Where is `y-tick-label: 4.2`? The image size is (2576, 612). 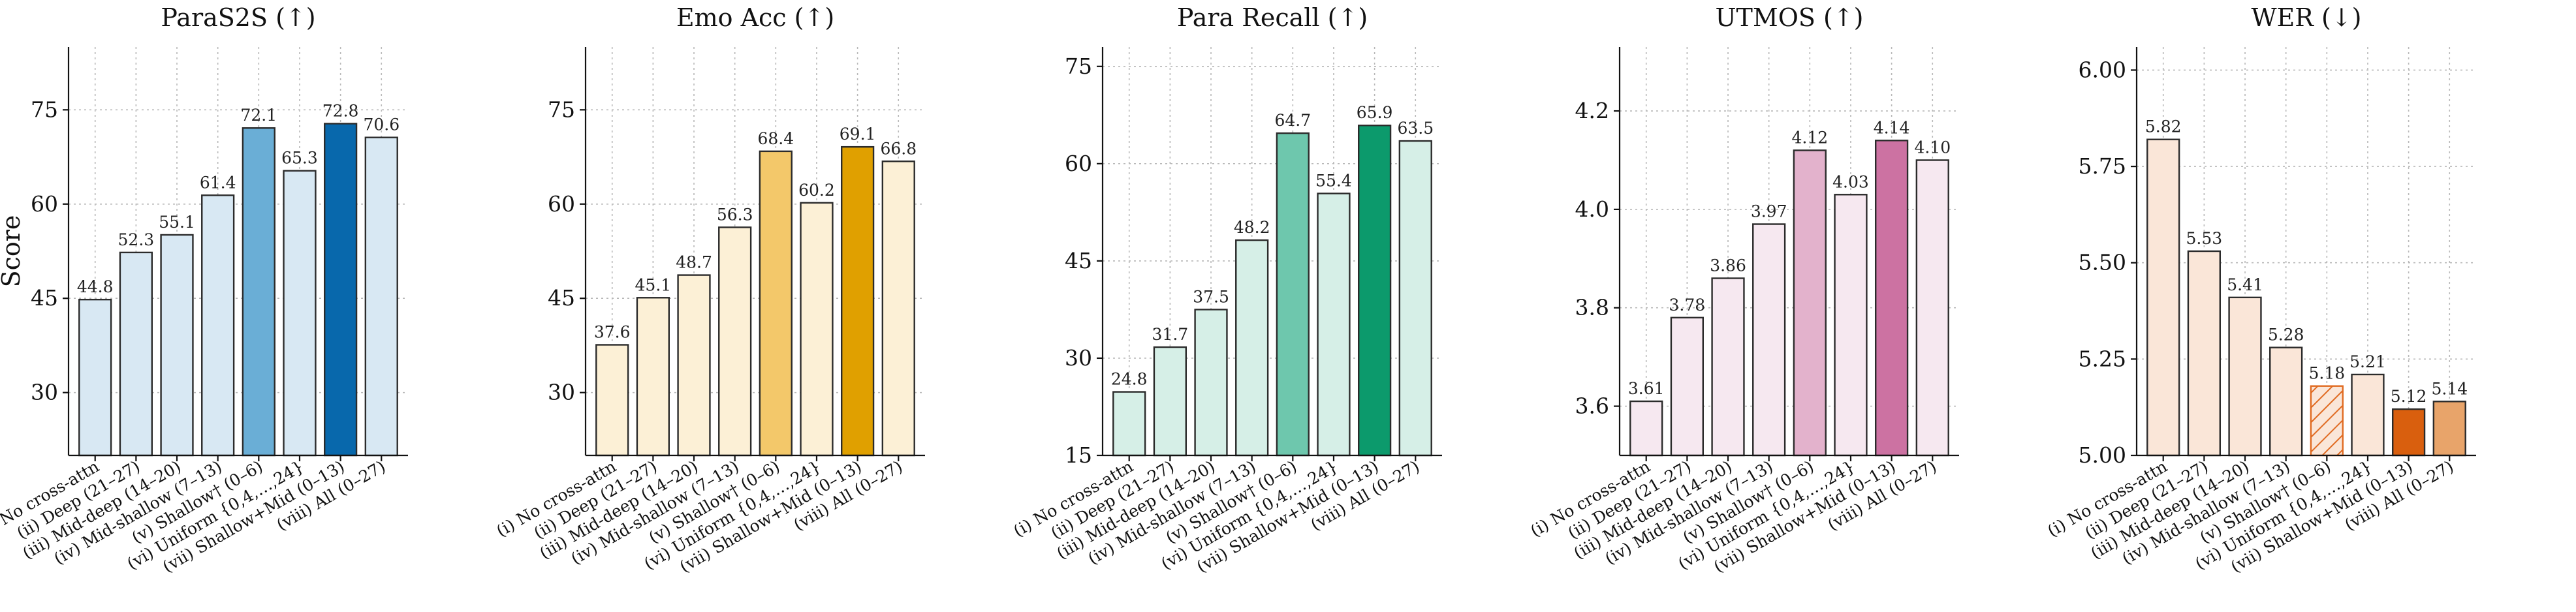 y-tick-label: 4.2 is located at coordinates (1592, 110).